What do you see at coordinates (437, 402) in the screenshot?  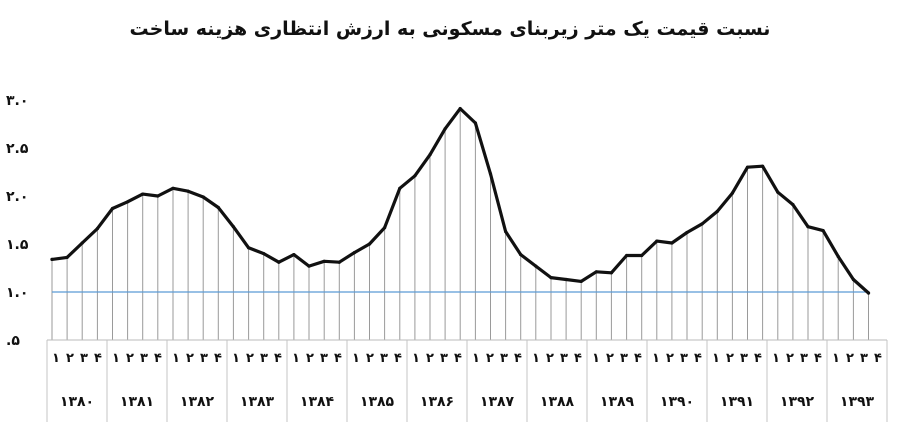 I see `year-tick-label: ۱۳۸۶` at bounding box center [437, 402].